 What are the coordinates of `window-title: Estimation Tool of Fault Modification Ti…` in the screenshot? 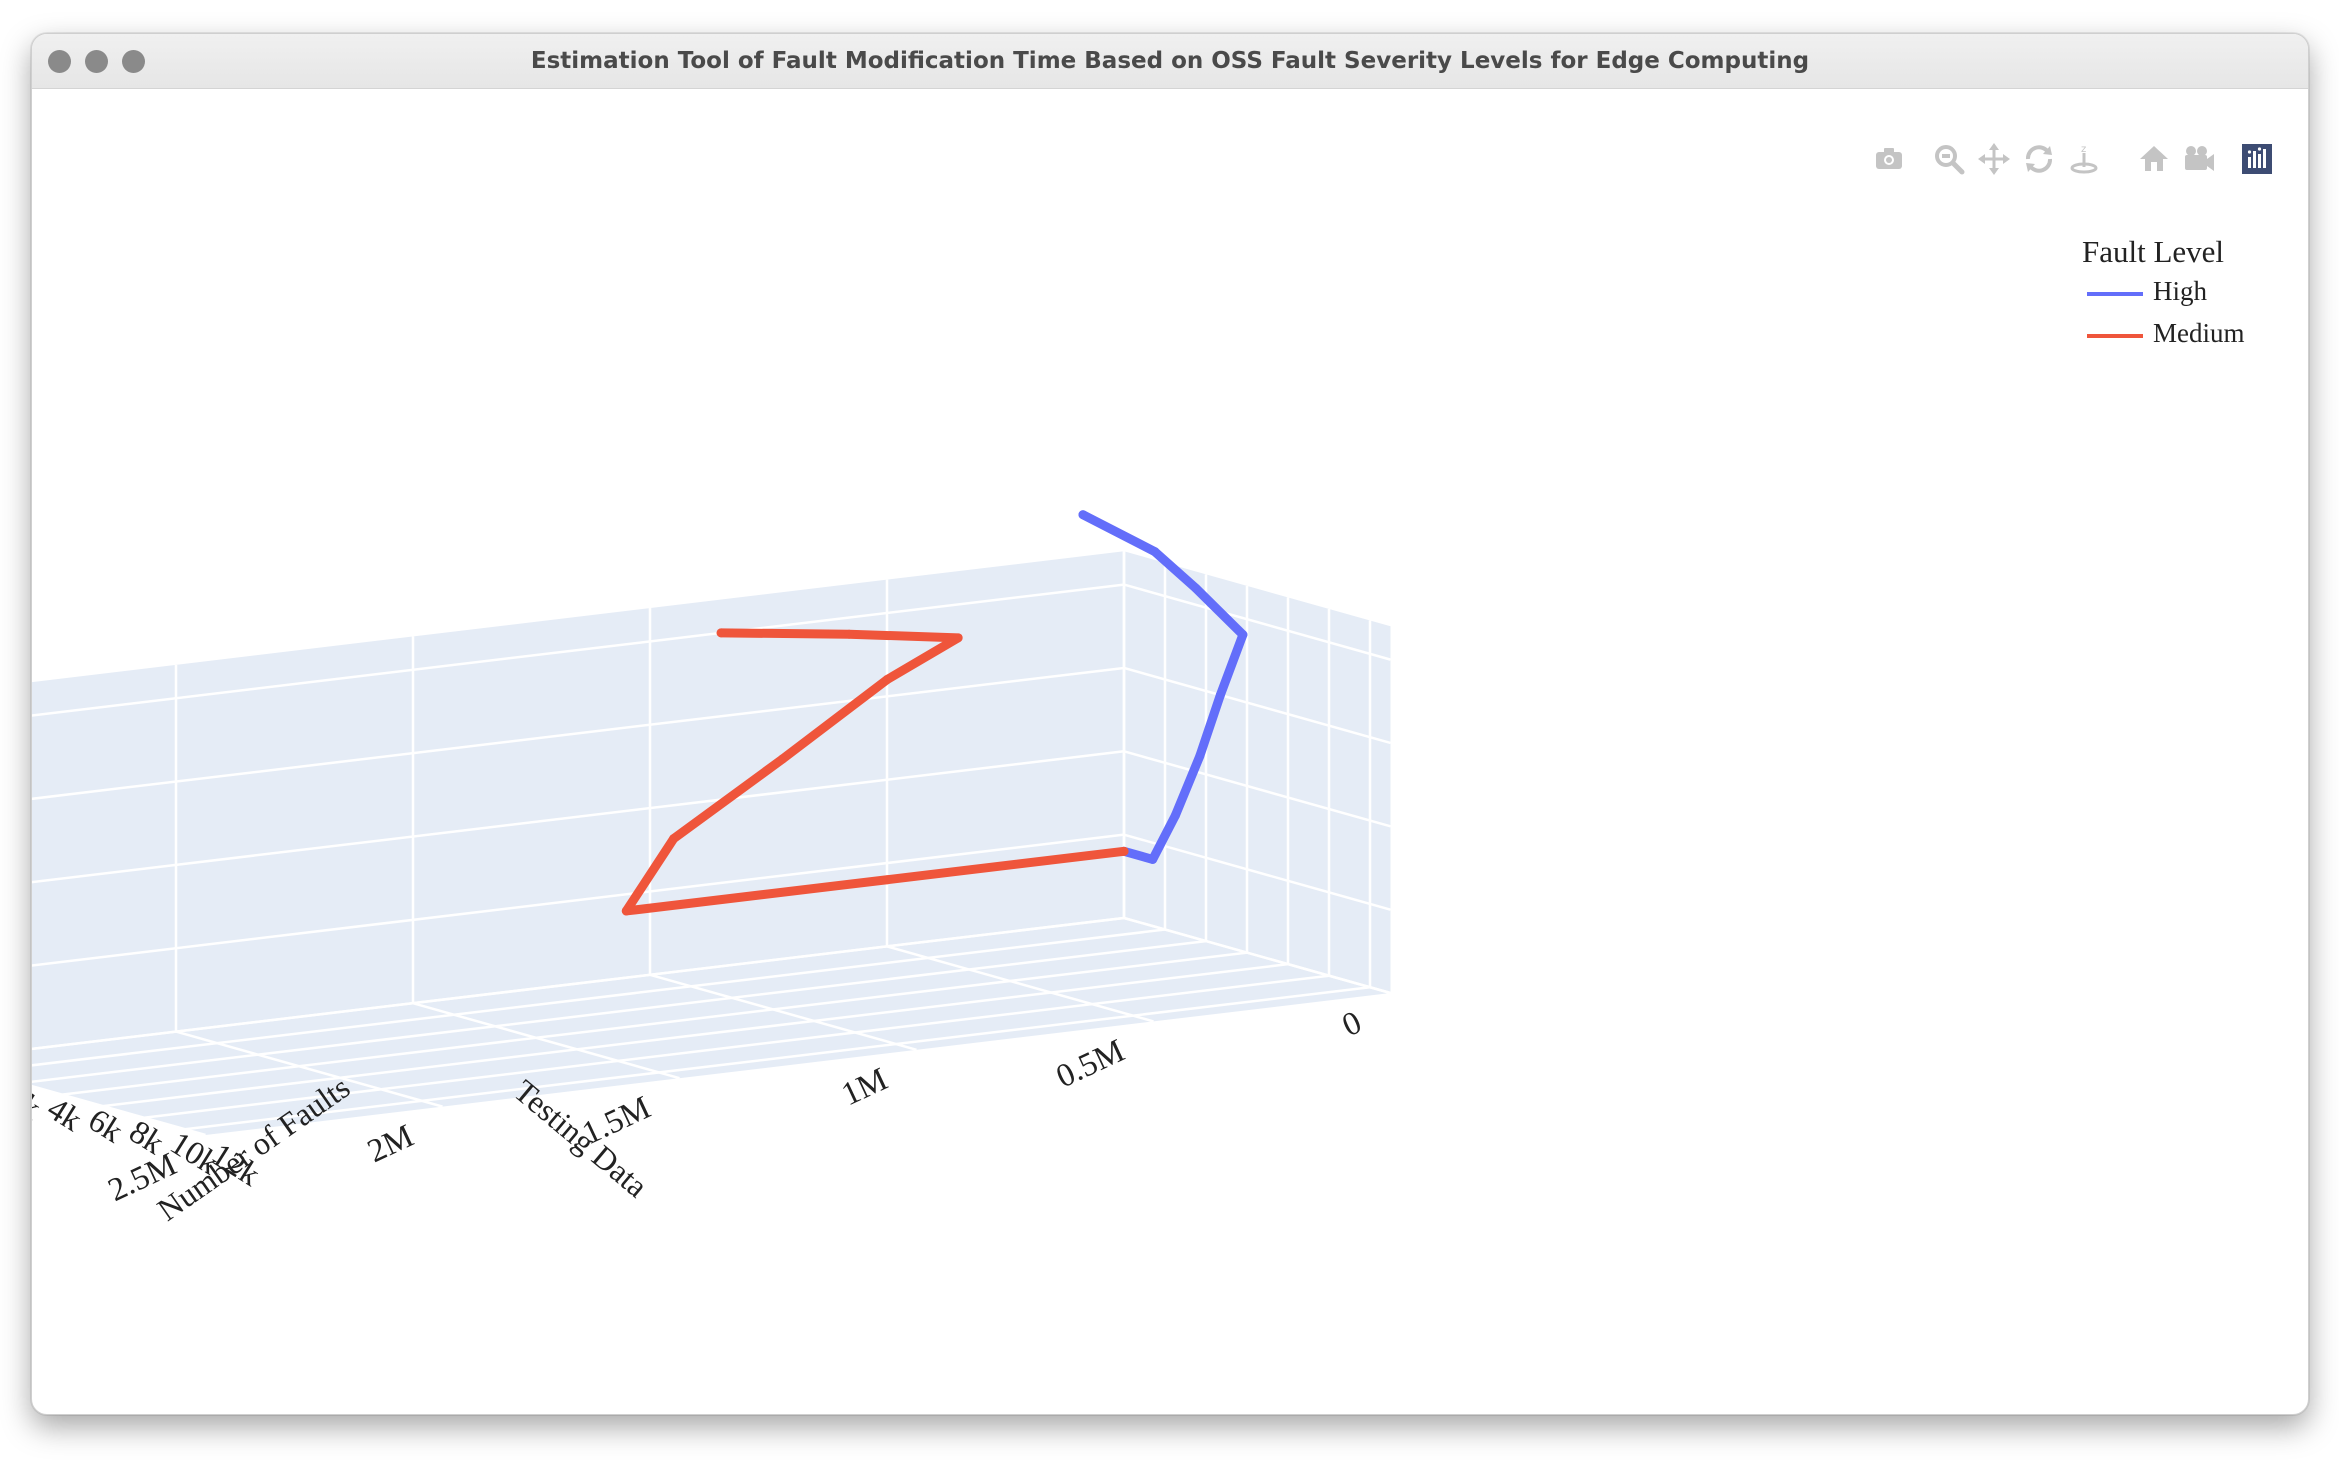 It's located at (1170, 61).